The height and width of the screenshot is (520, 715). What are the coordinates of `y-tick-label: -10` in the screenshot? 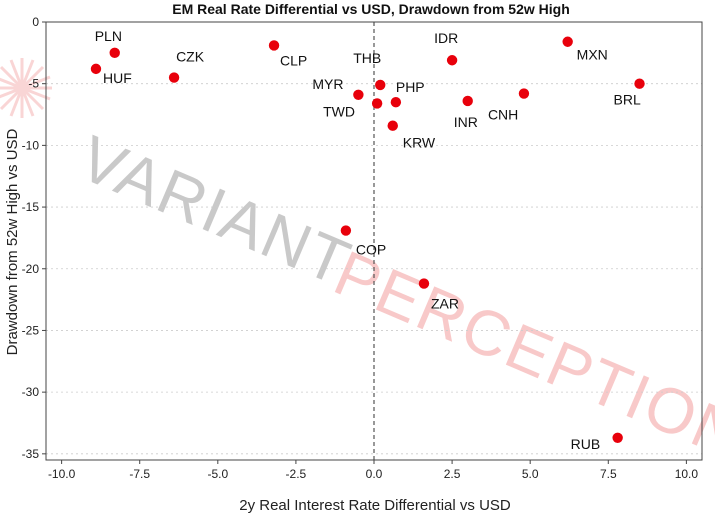 It's located at (31, 145).